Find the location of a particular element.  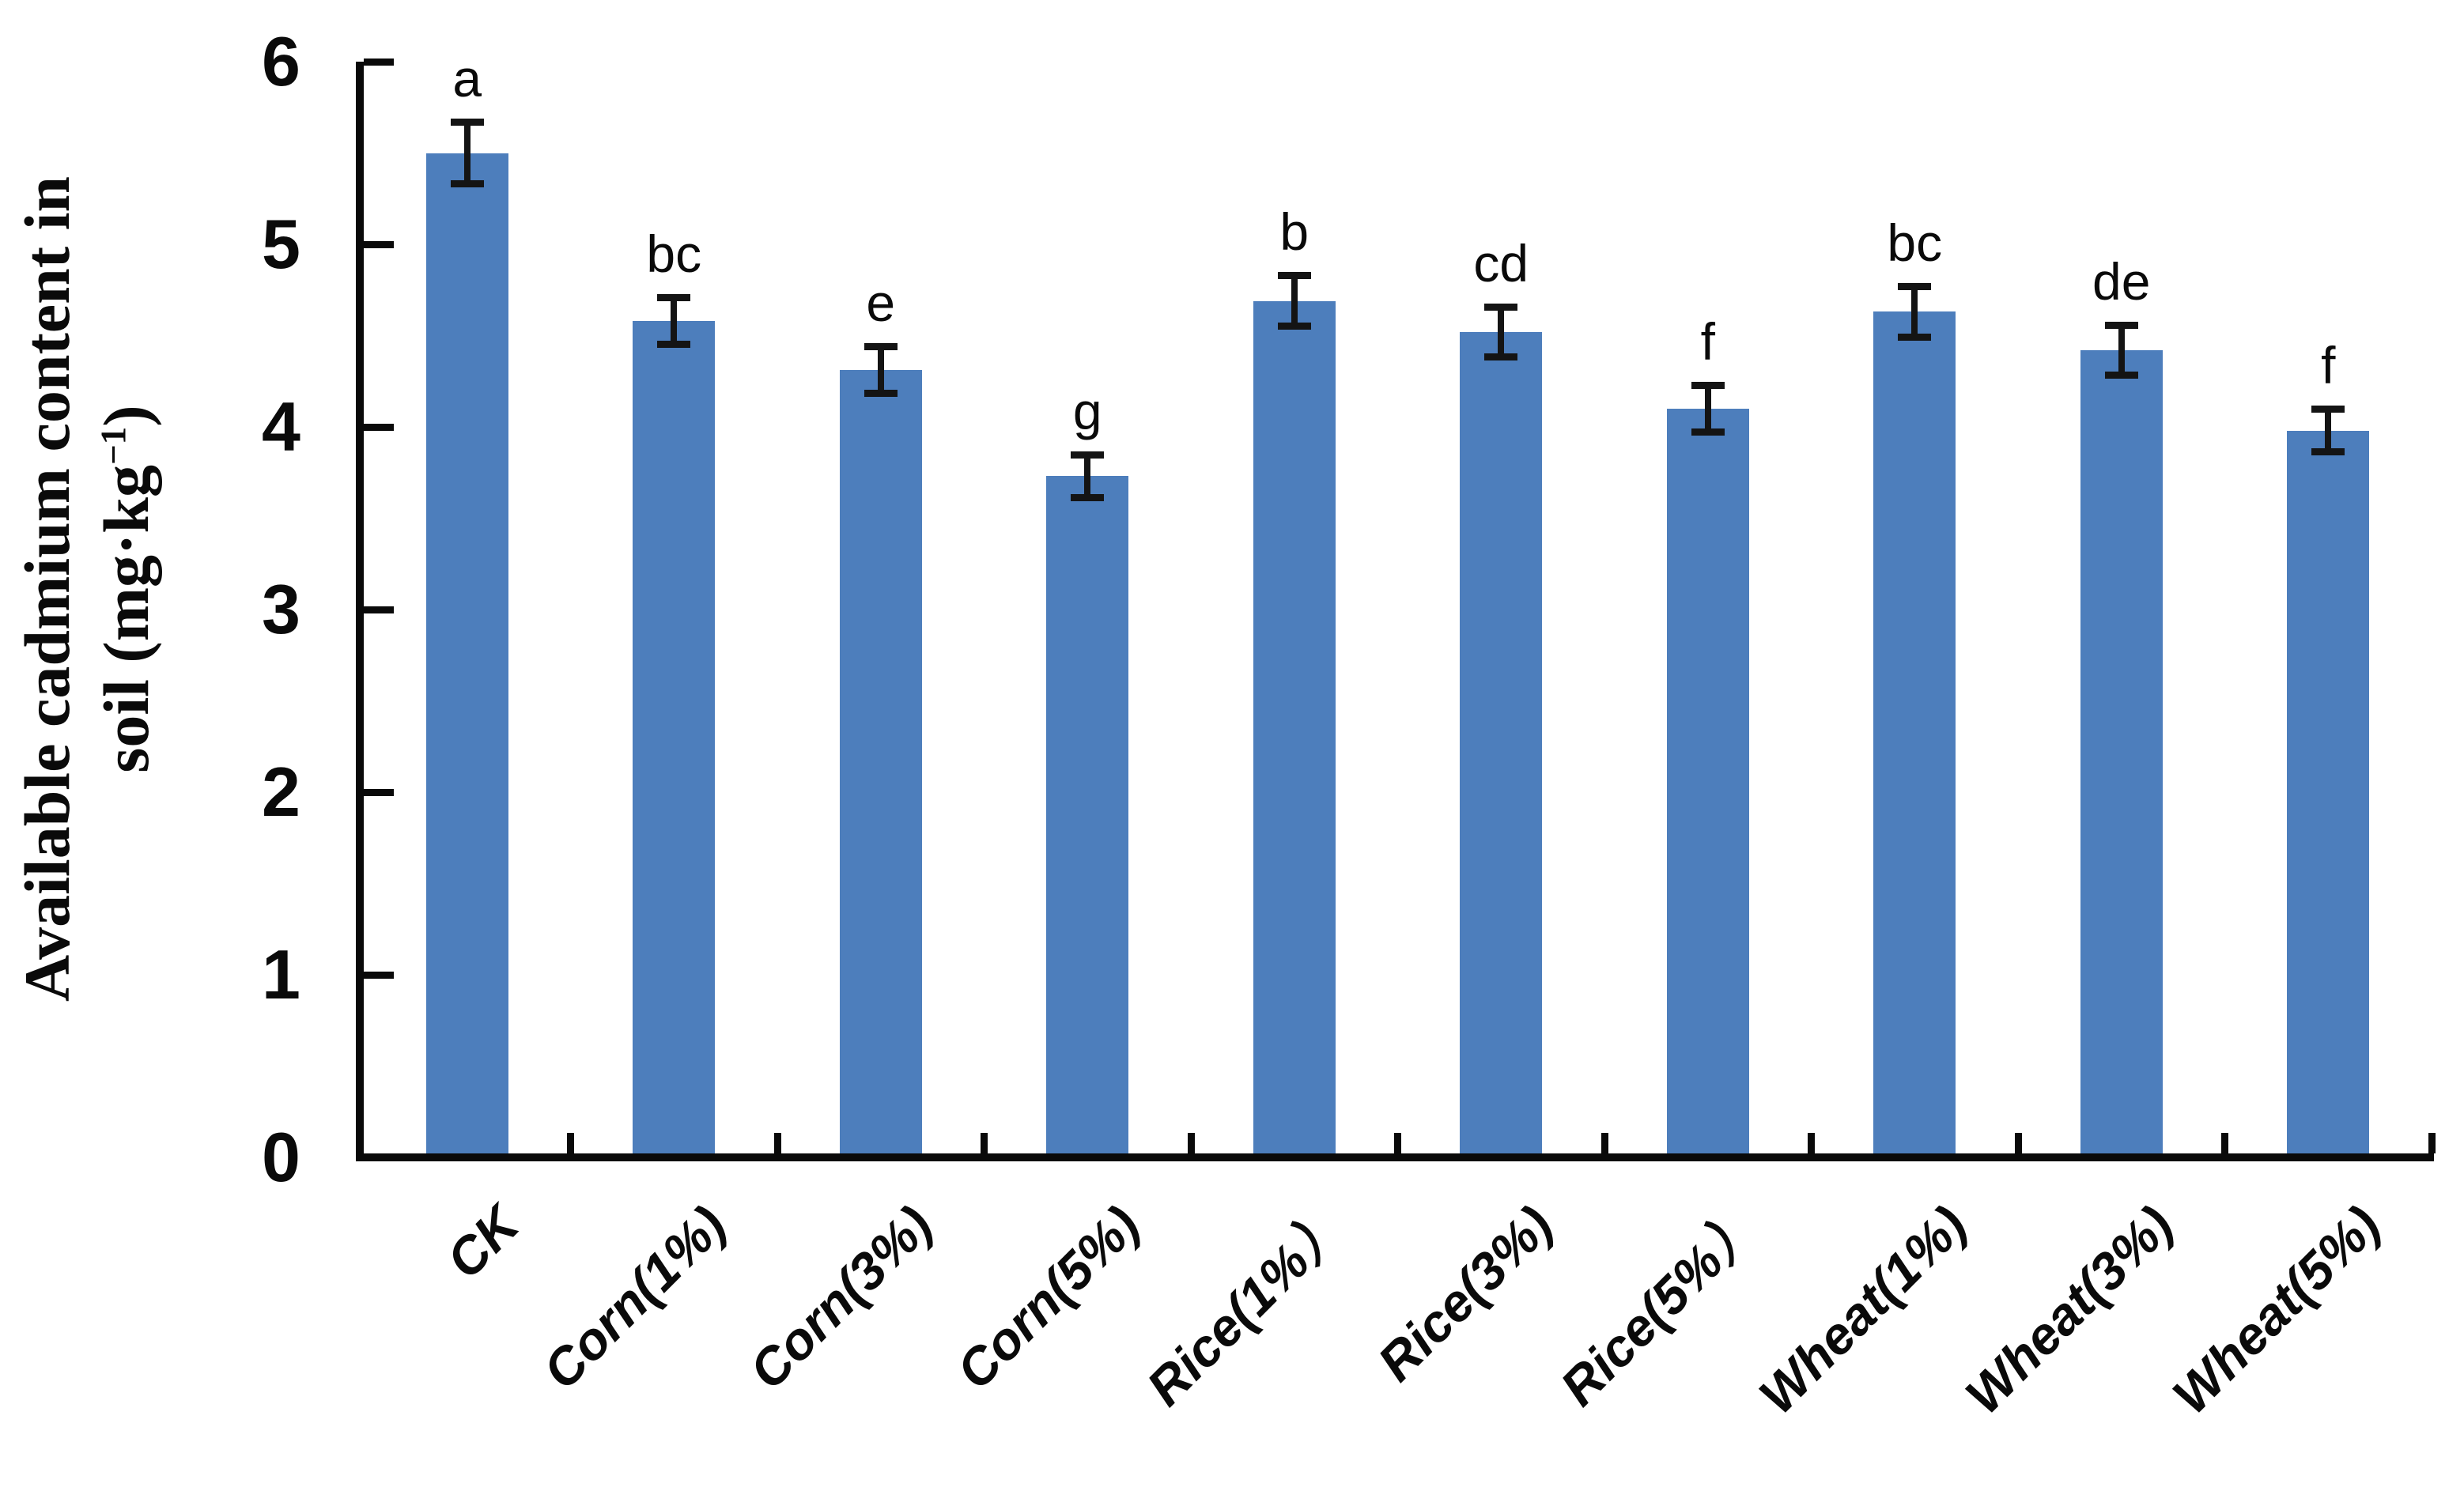

bar-Rice(1%） is located at coordinates (1294, 728).